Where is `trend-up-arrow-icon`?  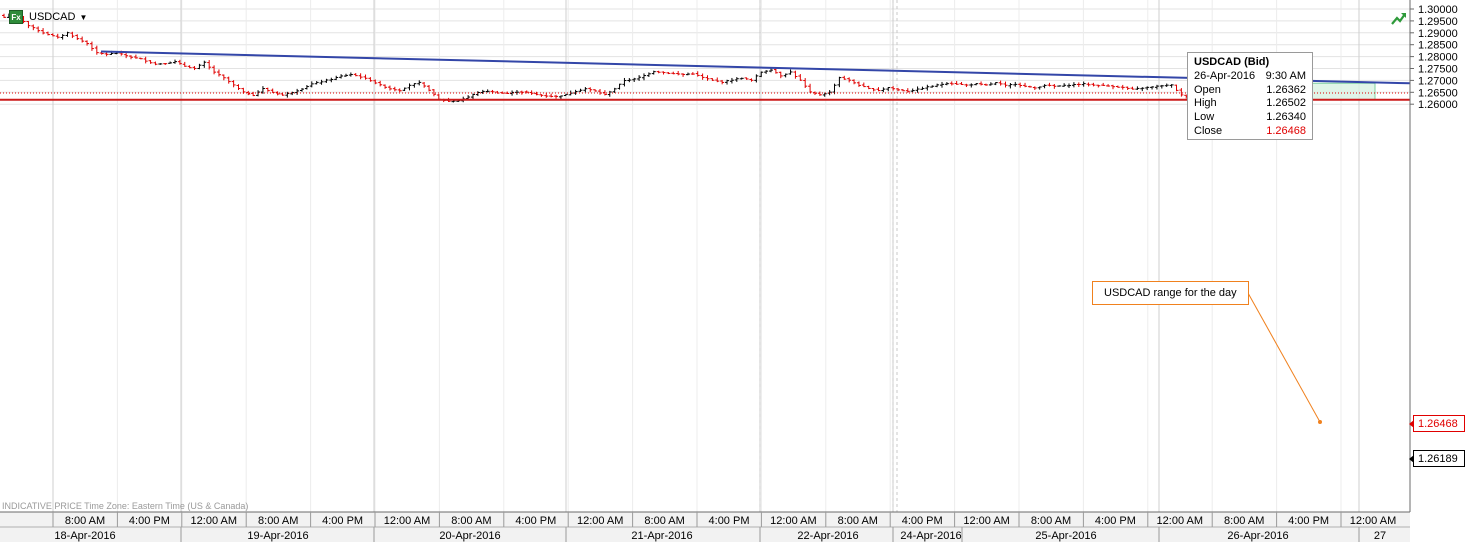 trend-up-arrow-icon is located at coordinates (1399, 18).